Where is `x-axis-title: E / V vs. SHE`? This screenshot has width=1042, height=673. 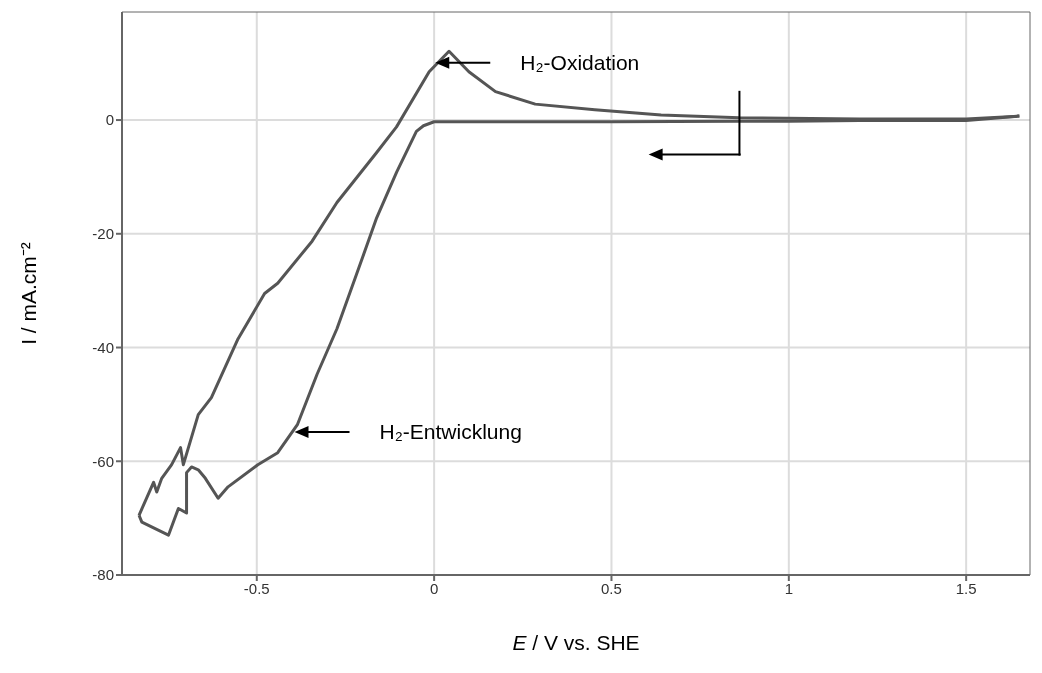 x-axis-title: E / V vs. SHE is located at coordinates (576, 642).